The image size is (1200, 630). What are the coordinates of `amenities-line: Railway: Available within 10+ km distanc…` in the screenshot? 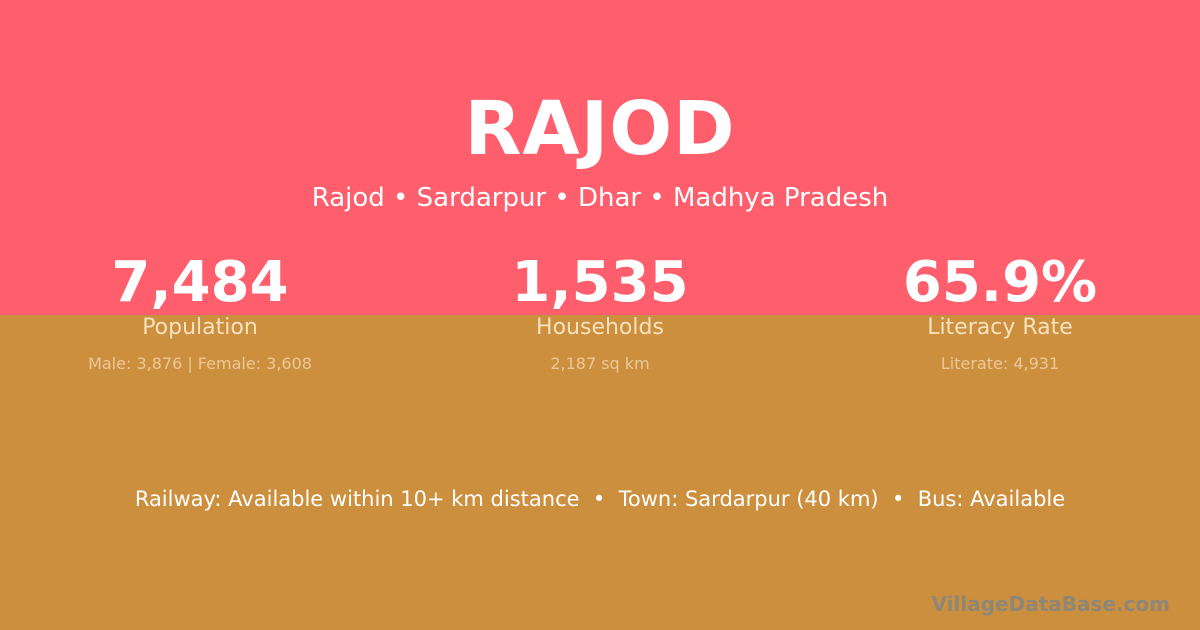 It's located at (600, 499).